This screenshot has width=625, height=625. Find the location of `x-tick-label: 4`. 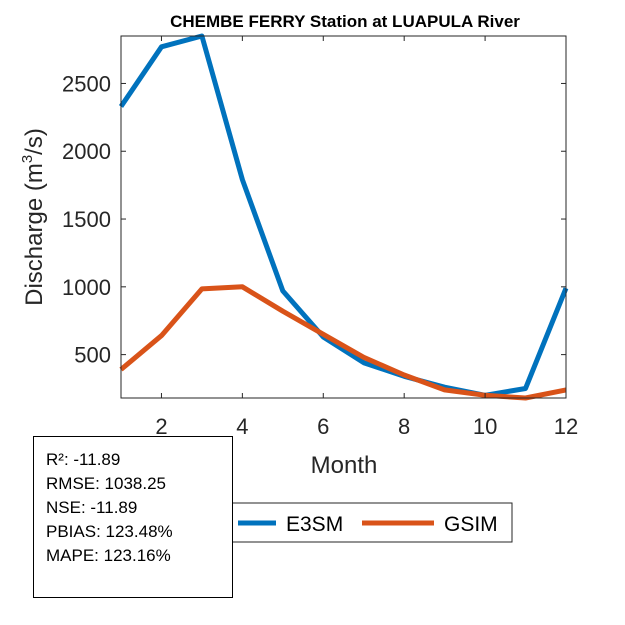

x-tick-label: 4 is located at coordinates (242, 426).